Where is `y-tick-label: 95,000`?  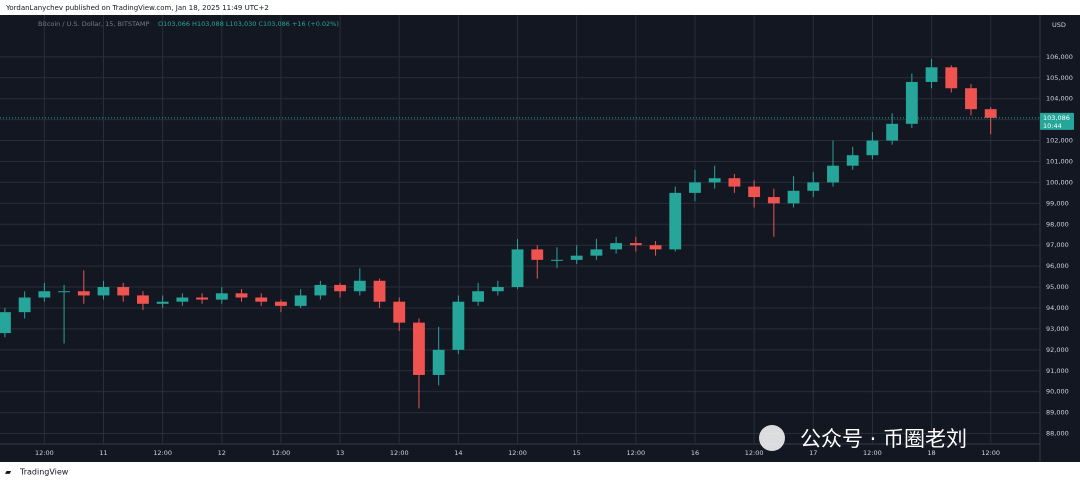 y-tick-label: 95,000 is located at coordinates (1057, 287).